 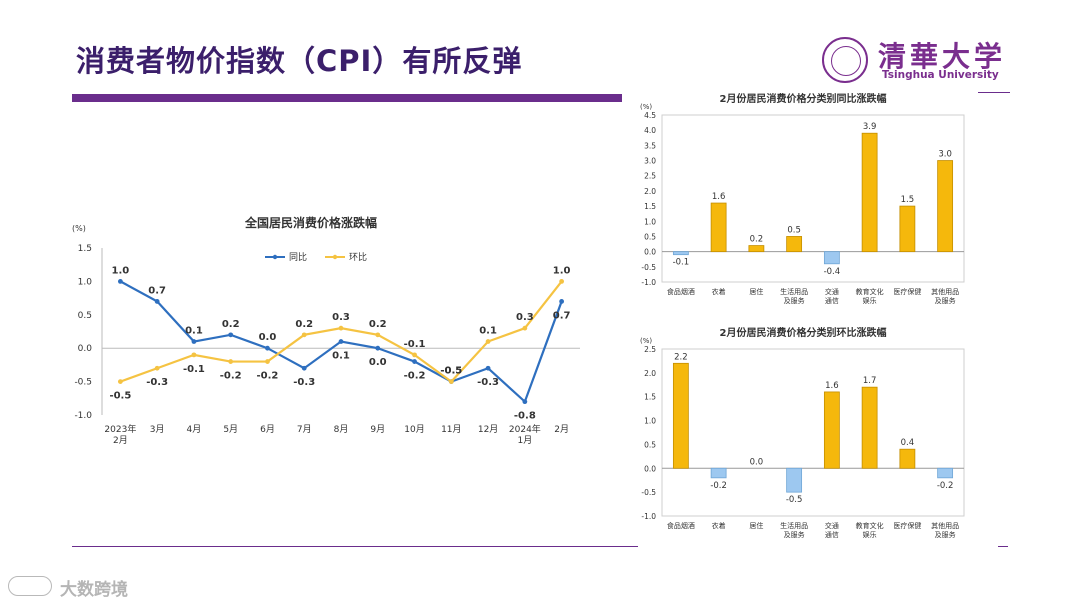 What do you see at coordinates (85, 316) in the screenshot?
I see `line-chart-ytick: 0.5` at bounding box center [85, 316].